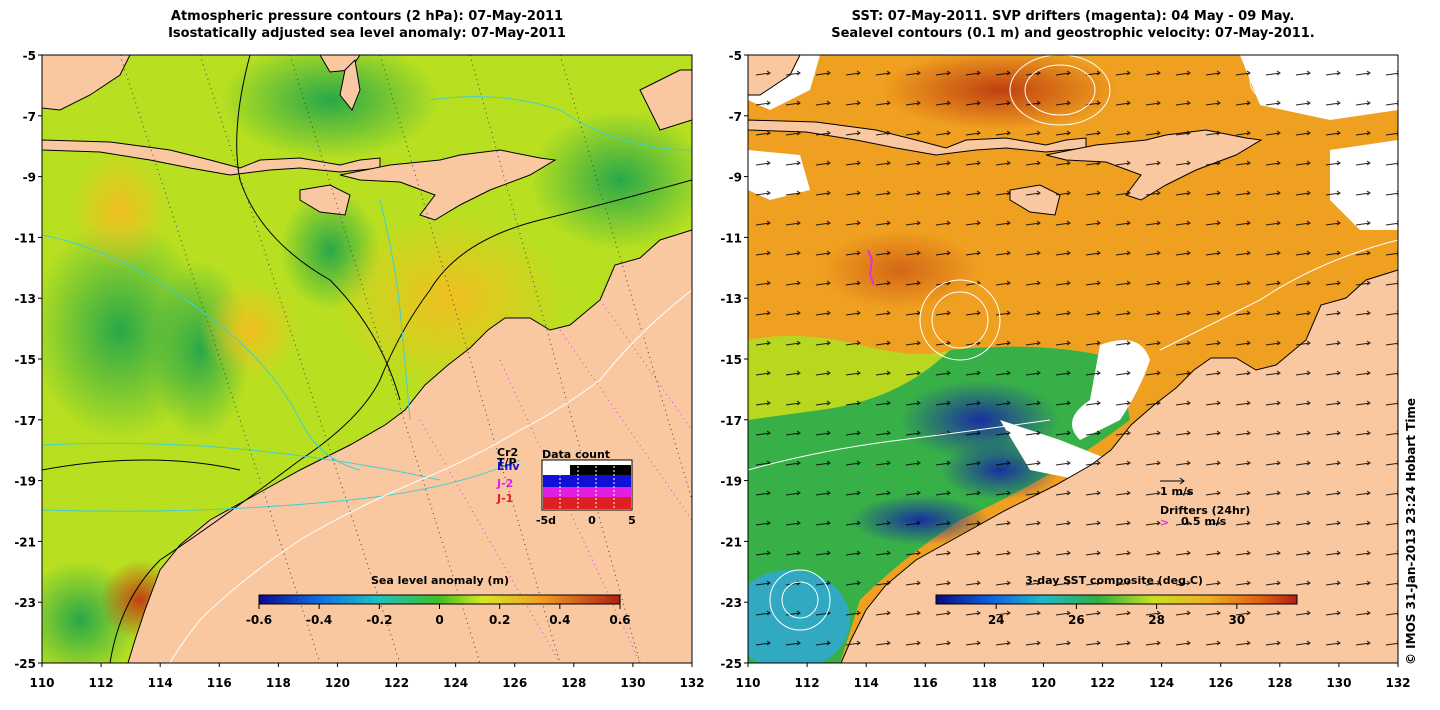 The image size is (1440, 710). What do you see at coordinates (1204, 521) in the screenshot?
I see `drifter-scale-label: 0.5 m/s` at bounding box center [1204, 521].